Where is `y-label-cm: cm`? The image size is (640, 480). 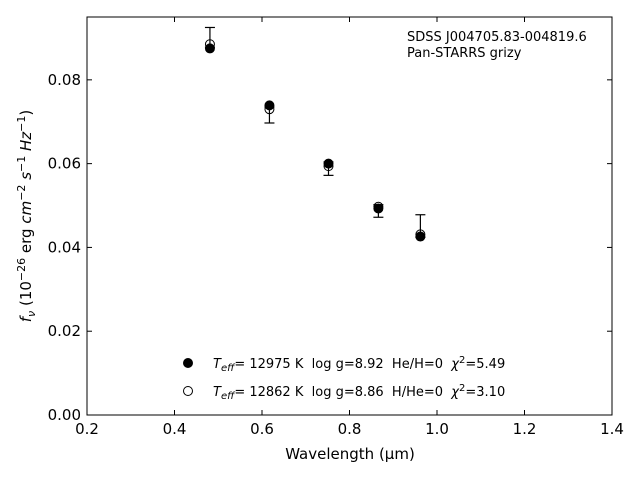 y-label-cm: cm is located at coordinates (26, 212).